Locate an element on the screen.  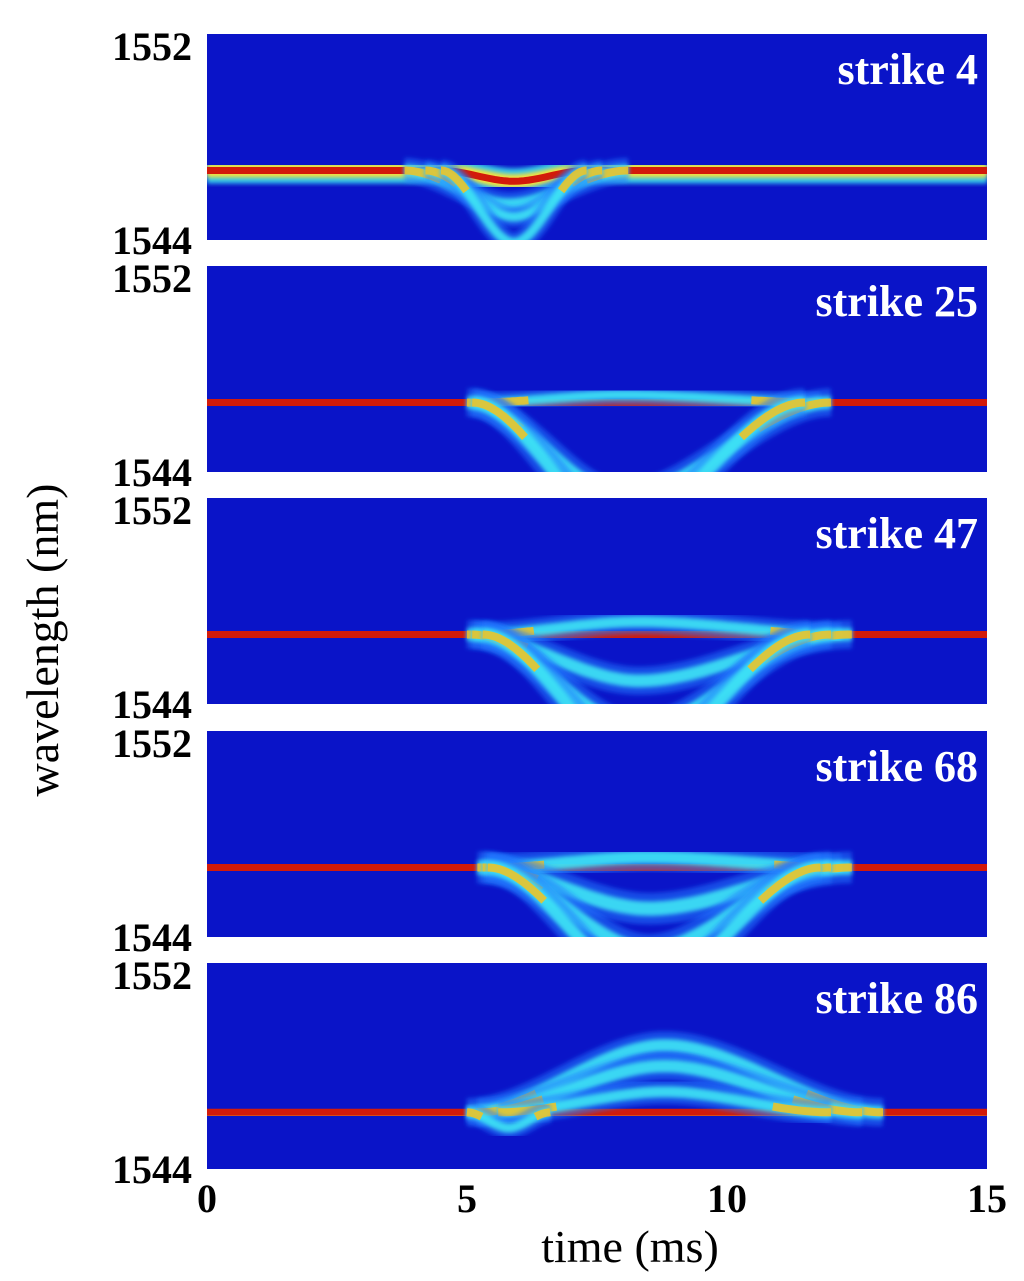
panel-label: strike 68 is located at coordinates (896, 766).